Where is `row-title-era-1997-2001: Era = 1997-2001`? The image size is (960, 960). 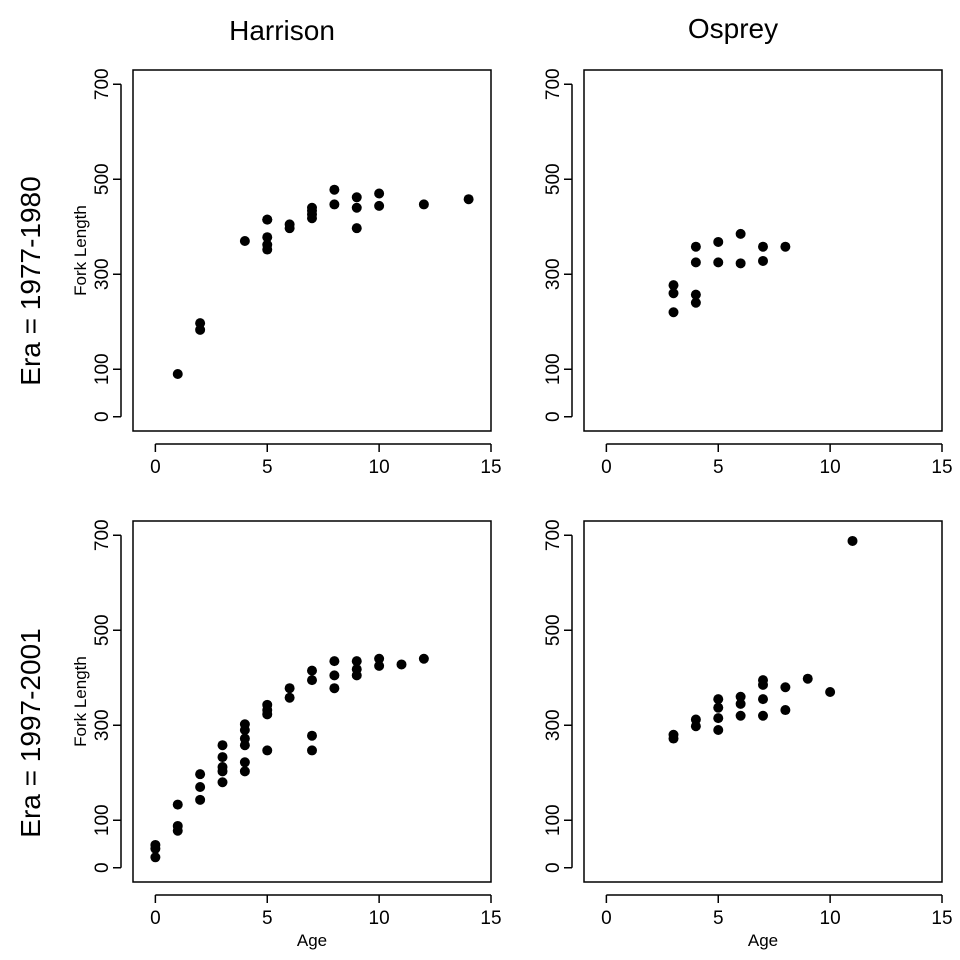
row-title-era-1997-2001: Era = 1997-2001 is located at coordinates (30, 732).